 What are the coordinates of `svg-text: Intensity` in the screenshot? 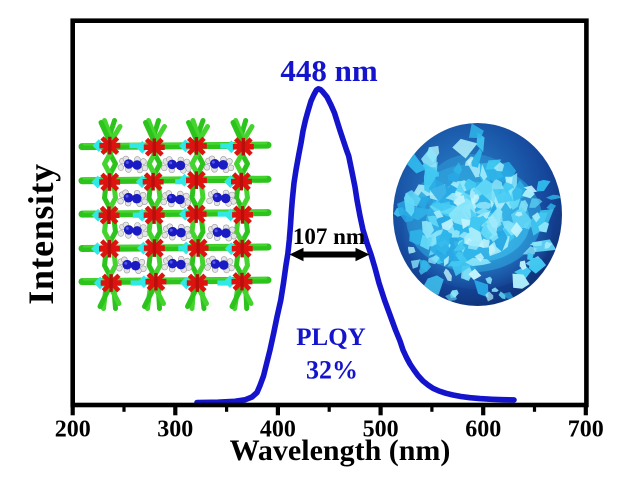 It's located at (41, 233).